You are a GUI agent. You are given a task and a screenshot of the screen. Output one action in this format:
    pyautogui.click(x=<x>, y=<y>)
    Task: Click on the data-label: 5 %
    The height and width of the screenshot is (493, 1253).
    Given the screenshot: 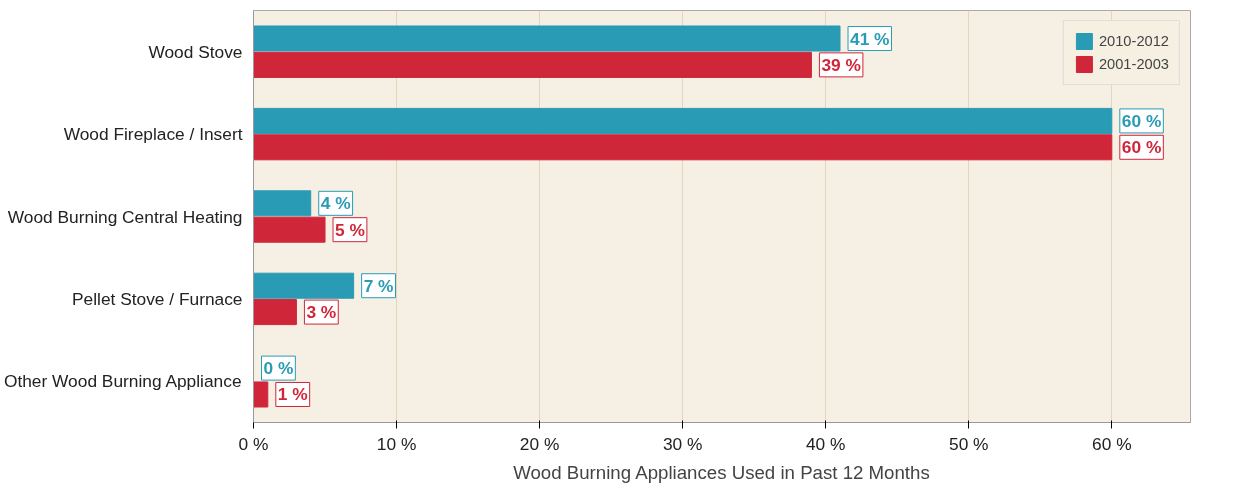 What is the action you would take?
    pyautogui.click(x=350, y=229)
    